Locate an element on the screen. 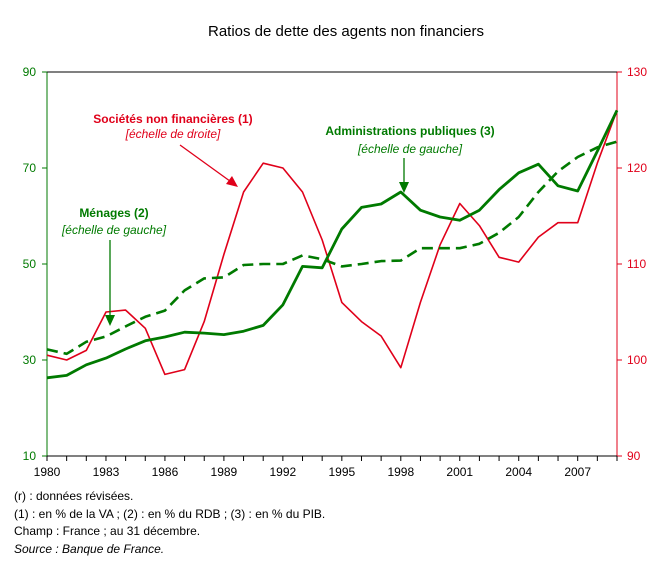 This screenshot has width=662, height=571. snf-label: Sociétés non financières (1) is located at coordinates (172, 119).